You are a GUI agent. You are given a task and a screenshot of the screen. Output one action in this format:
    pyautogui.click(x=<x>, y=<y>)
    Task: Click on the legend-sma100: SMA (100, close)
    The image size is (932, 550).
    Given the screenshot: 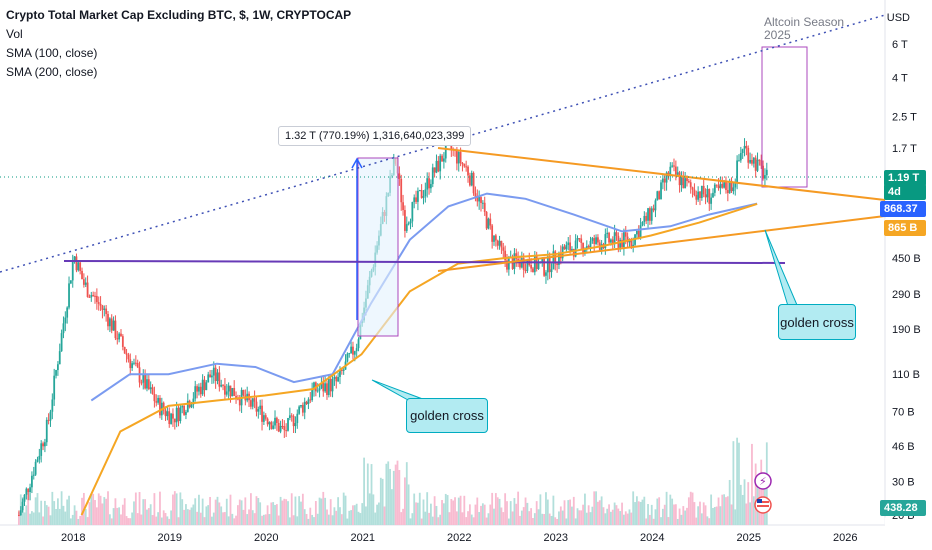 What is the action you would take?
    pyautogui.click(x=52, y=53)
    